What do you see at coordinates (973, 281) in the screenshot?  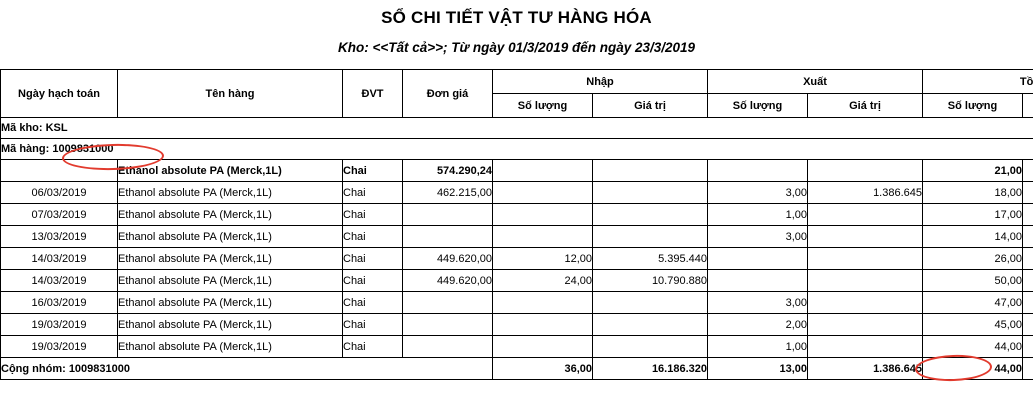 I see `cell-stock-qty: 50,00` at bounding box center [973, 281].